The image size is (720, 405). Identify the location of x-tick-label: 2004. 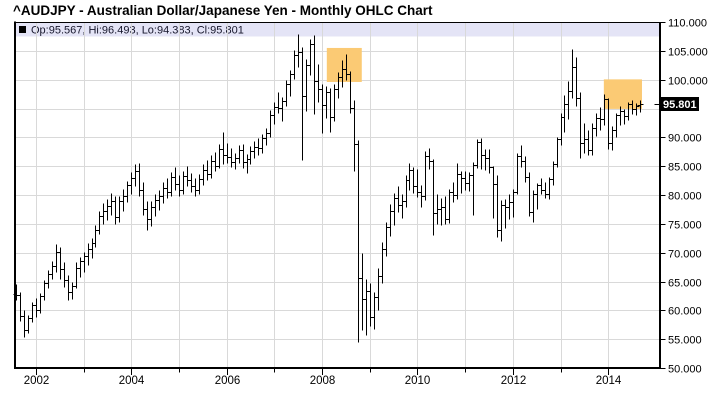
(132, 381).